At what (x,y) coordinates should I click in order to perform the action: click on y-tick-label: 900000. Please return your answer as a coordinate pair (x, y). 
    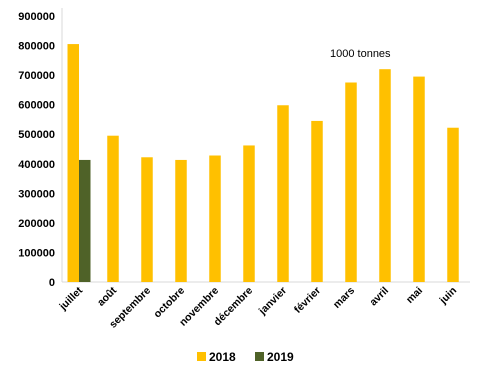
    Looking at the image, I should click on (36, 17).